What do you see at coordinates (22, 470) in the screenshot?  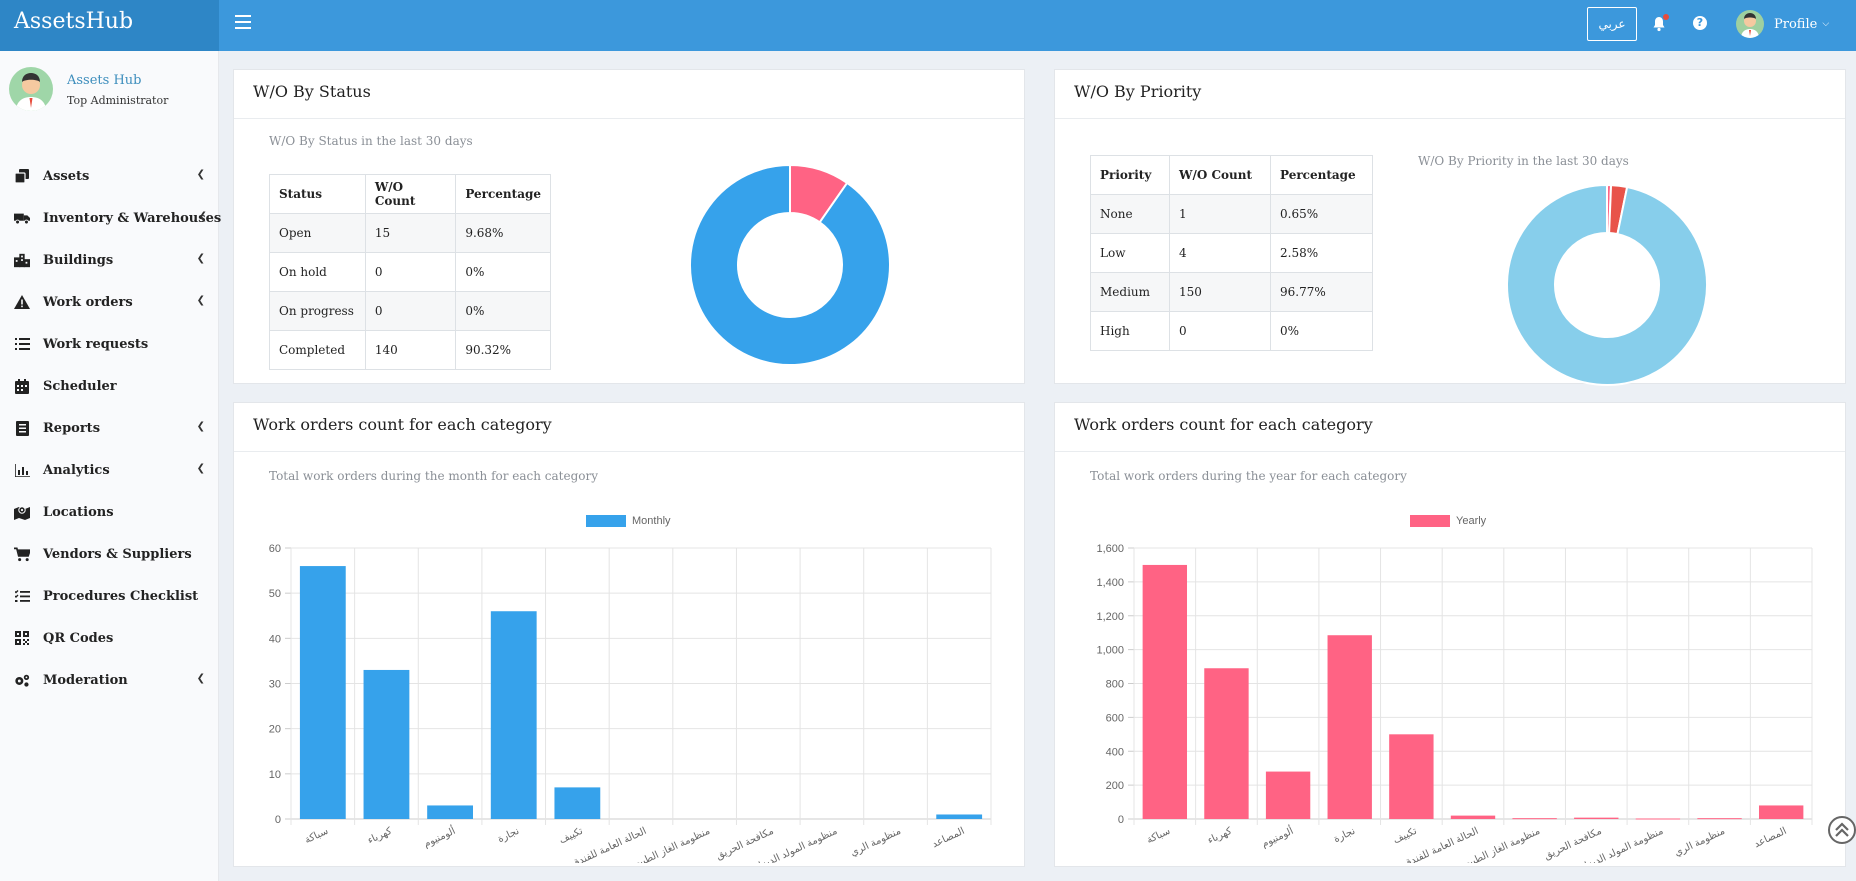 I see `bar-chart-icon` at bounding box center [22, 470].